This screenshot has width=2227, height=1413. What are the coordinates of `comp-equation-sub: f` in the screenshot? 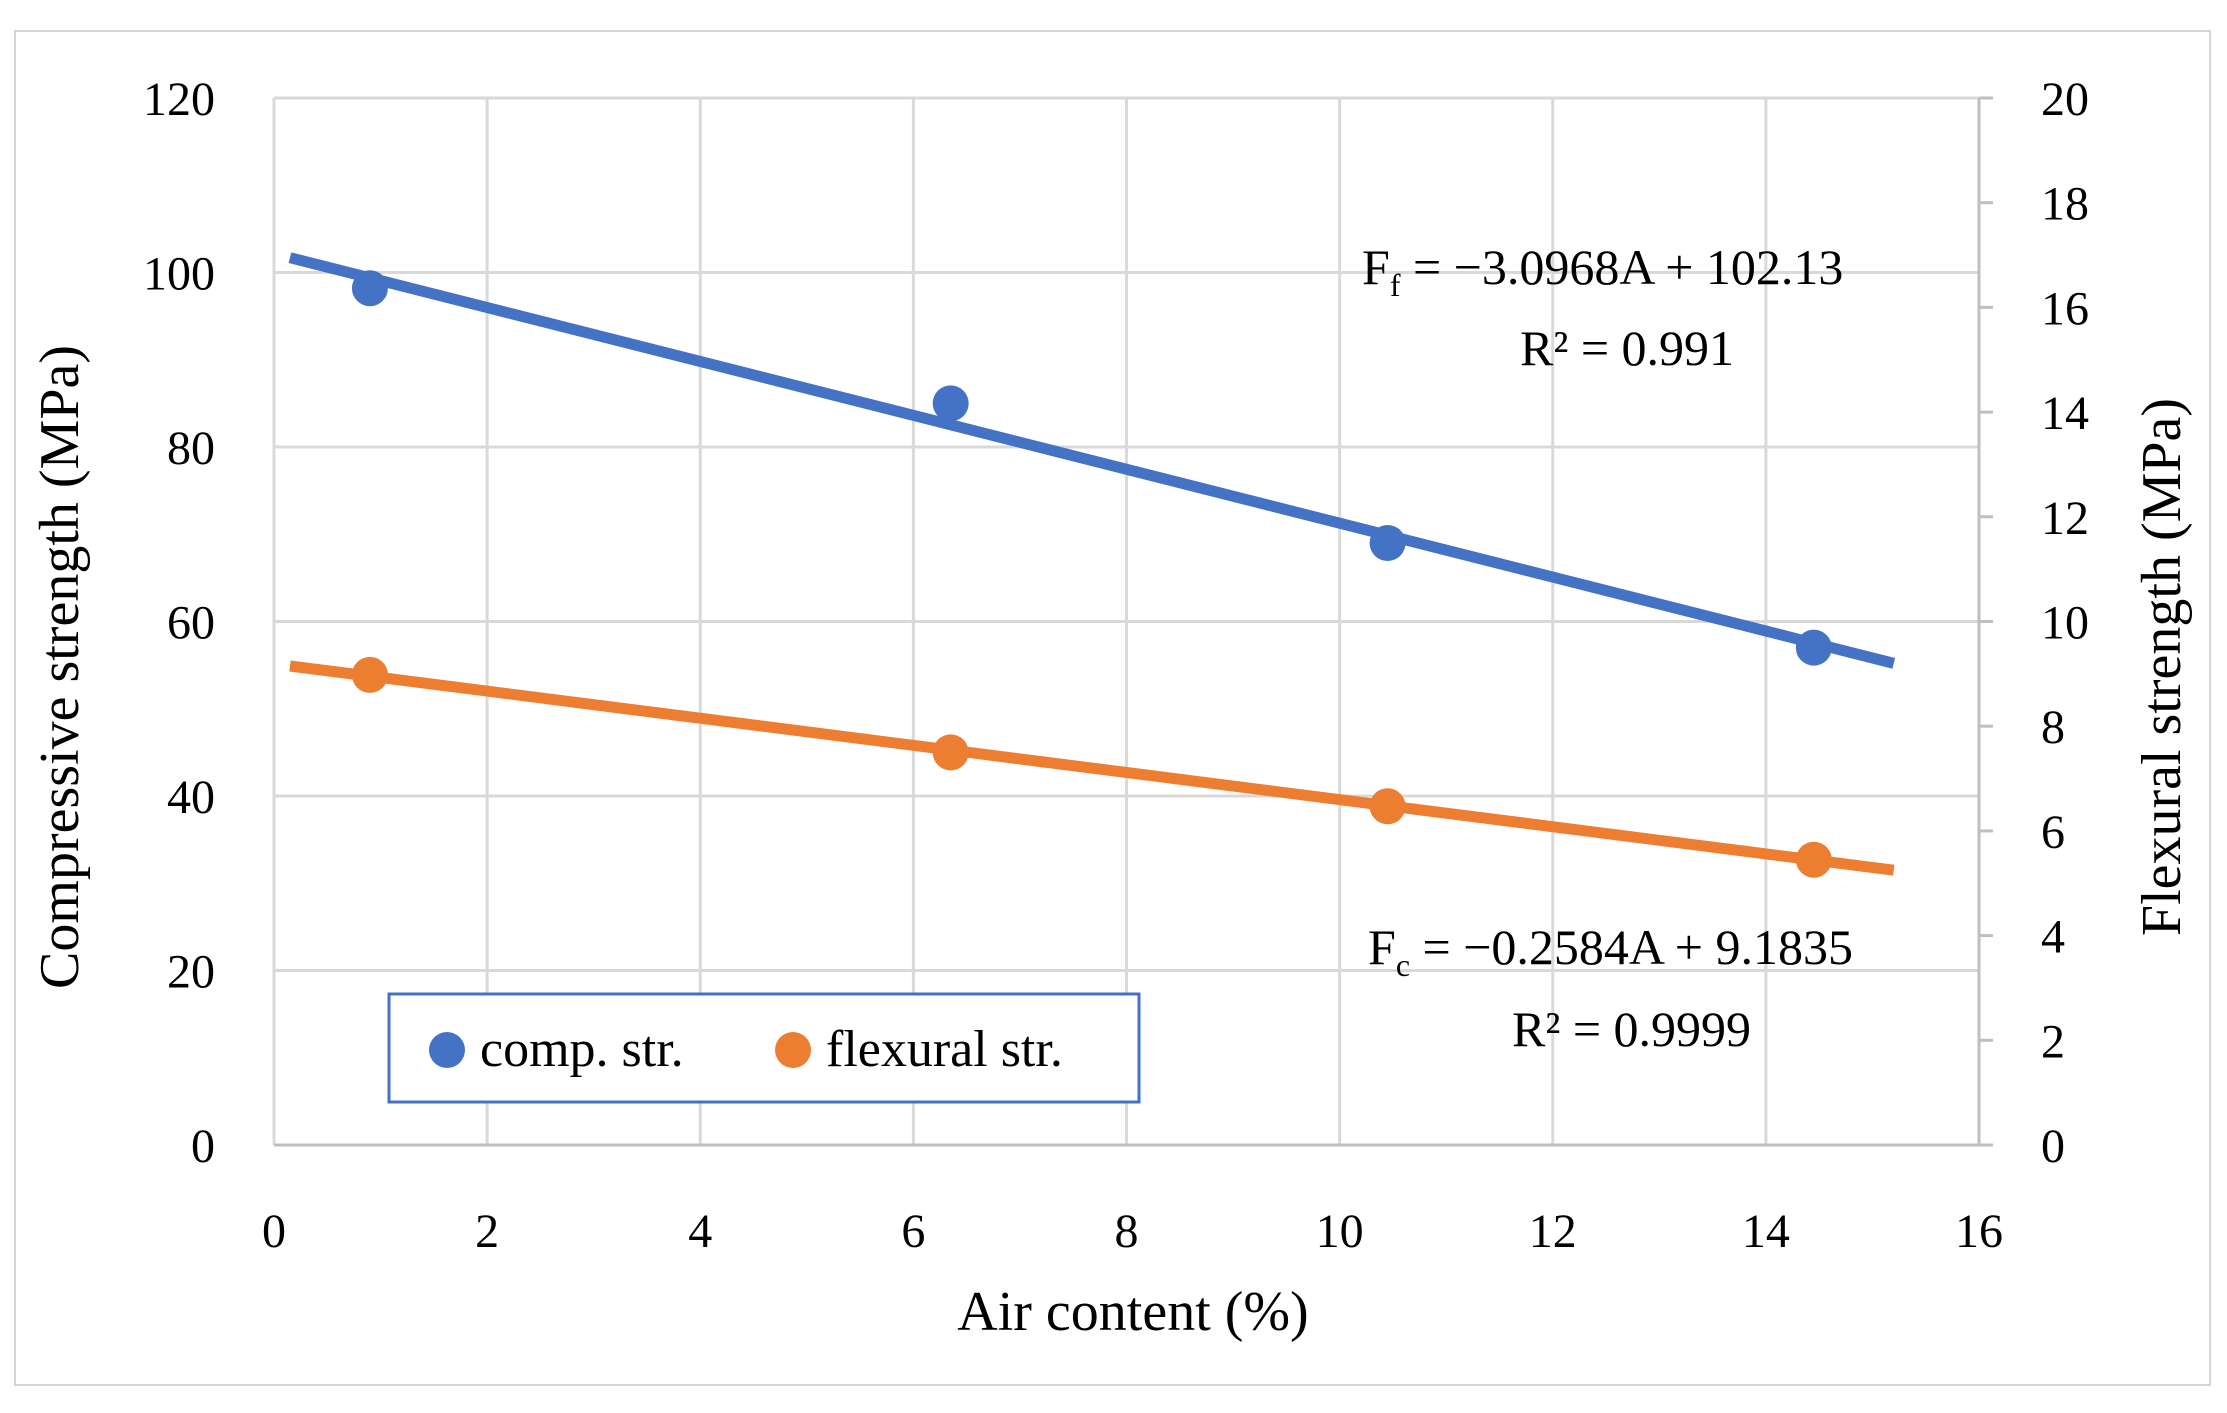 It's located at (1395, 285).